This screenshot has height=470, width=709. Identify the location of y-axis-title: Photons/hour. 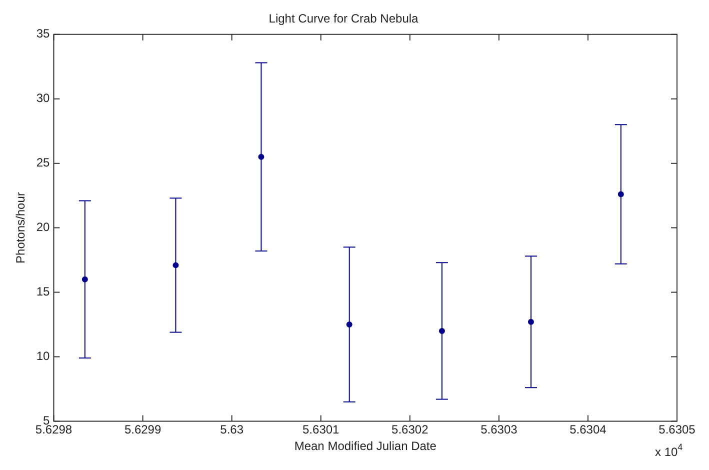
(21, 228).